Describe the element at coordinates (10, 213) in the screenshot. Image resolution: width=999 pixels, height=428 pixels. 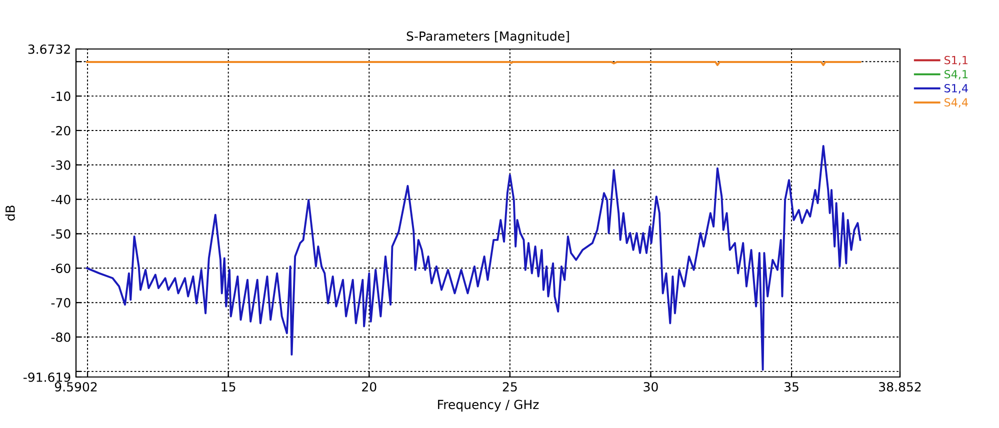
I see `y-axis-title: dB` at that location.